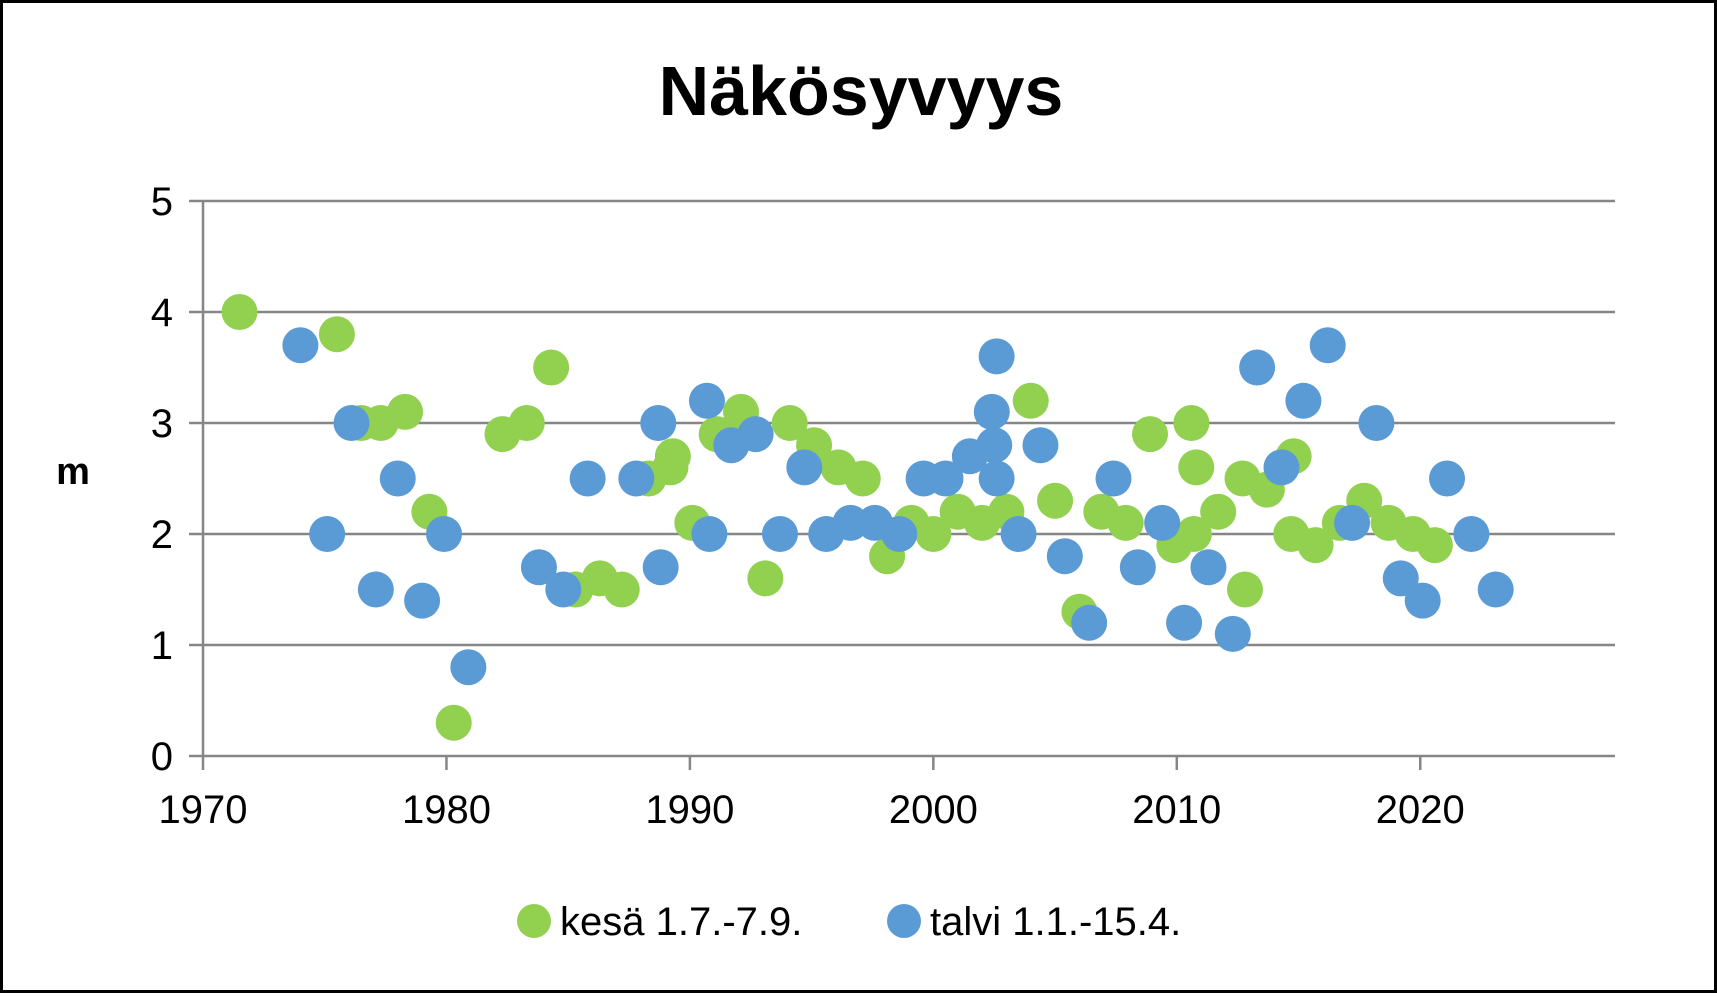  Describe the element at coordinates (203, 810) in the screenshot. I see `x-tick-label: 1970` at that location.